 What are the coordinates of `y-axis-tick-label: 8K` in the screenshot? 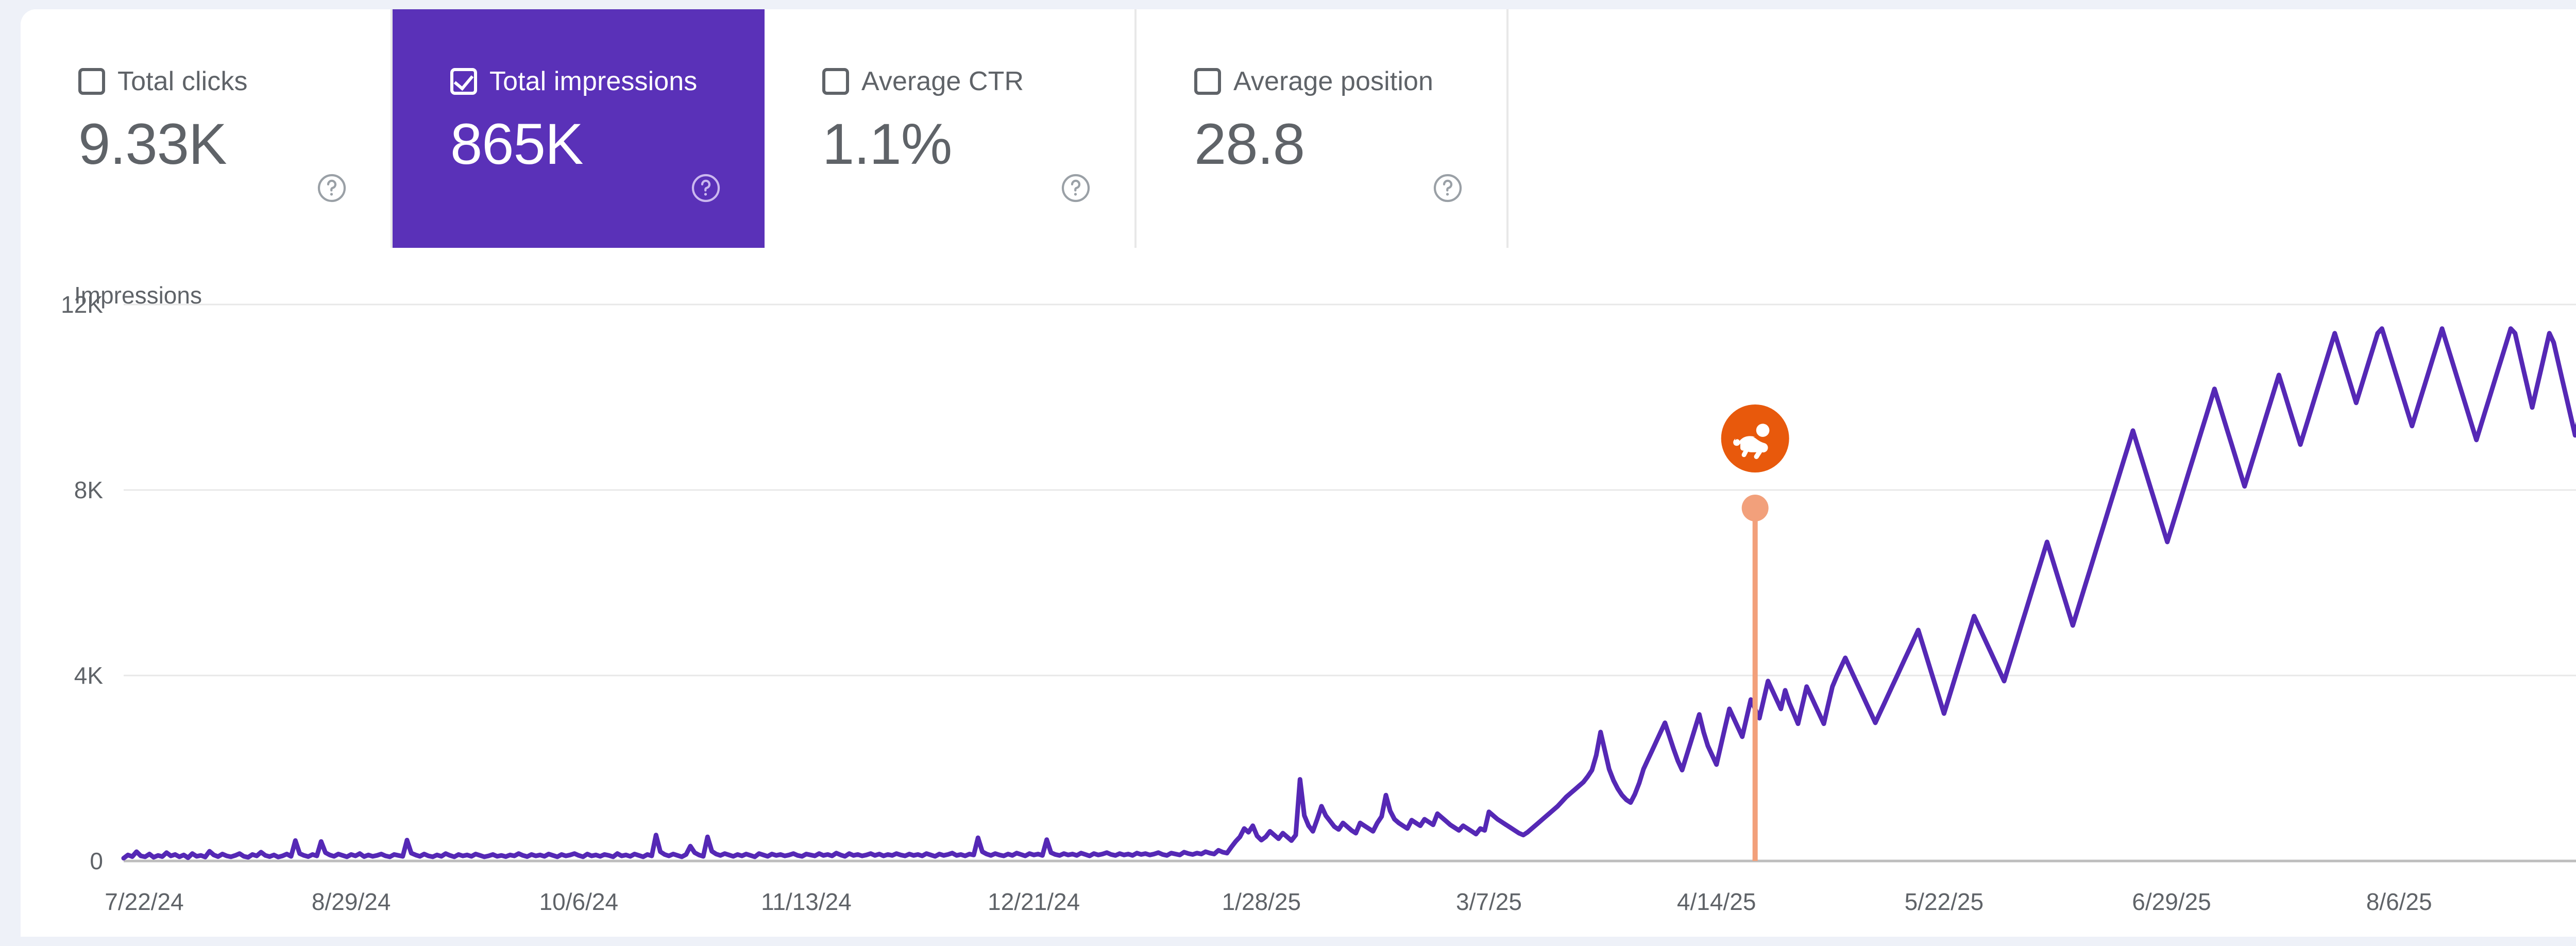 It's located at (89, 490).